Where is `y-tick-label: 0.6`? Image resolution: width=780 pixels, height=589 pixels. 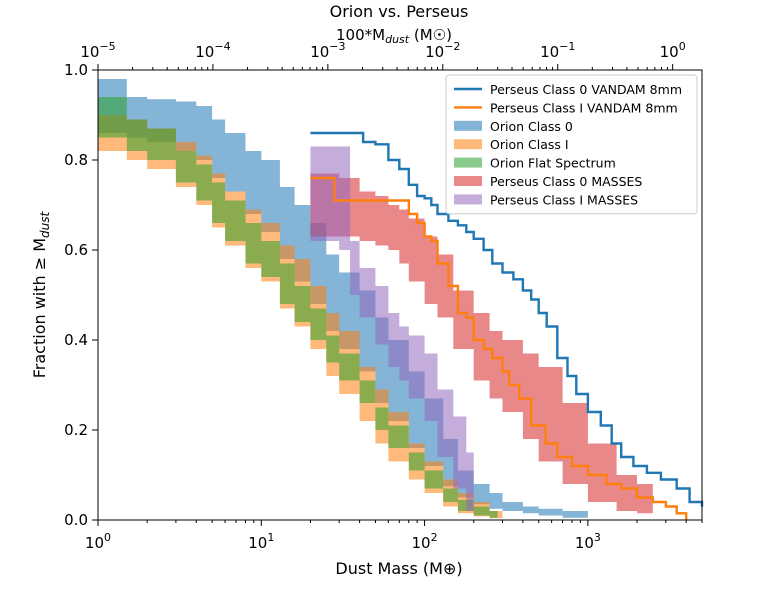
y-tick-label: 0.6 is located at coordinates (76, 250).